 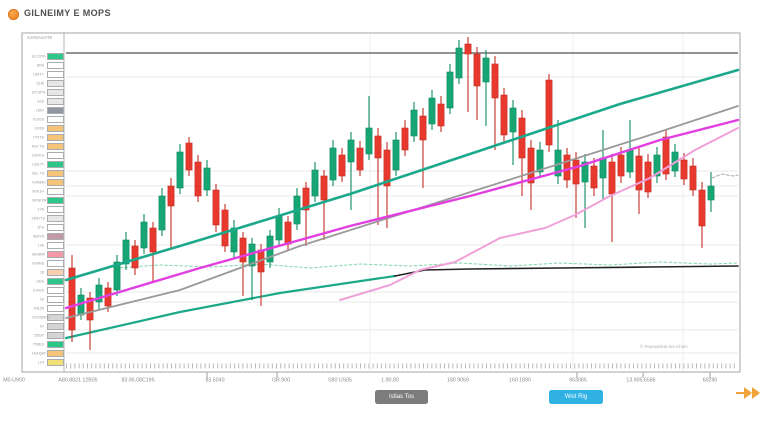 I want to click on legend-row: 18, so click(x=45, y=272).